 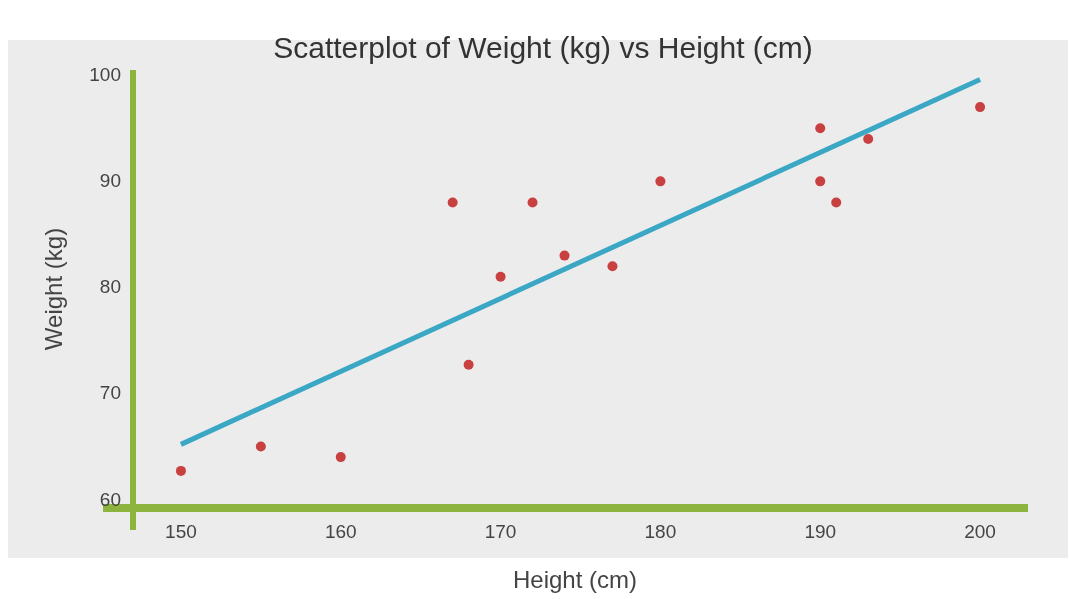 I want to click on x-tick-label: 150, so click(x=181, y=531).